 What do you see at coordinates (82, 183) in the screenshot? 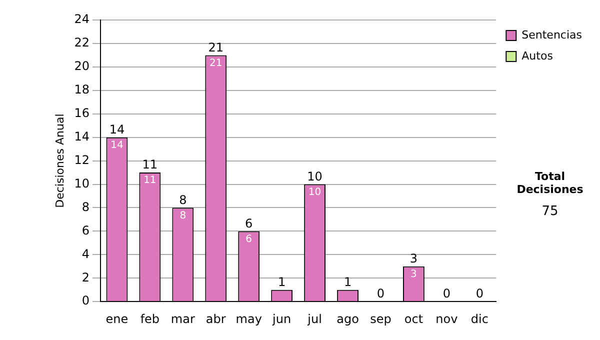
I see `y-tick-label: 10` at bounding box center [82, 183].